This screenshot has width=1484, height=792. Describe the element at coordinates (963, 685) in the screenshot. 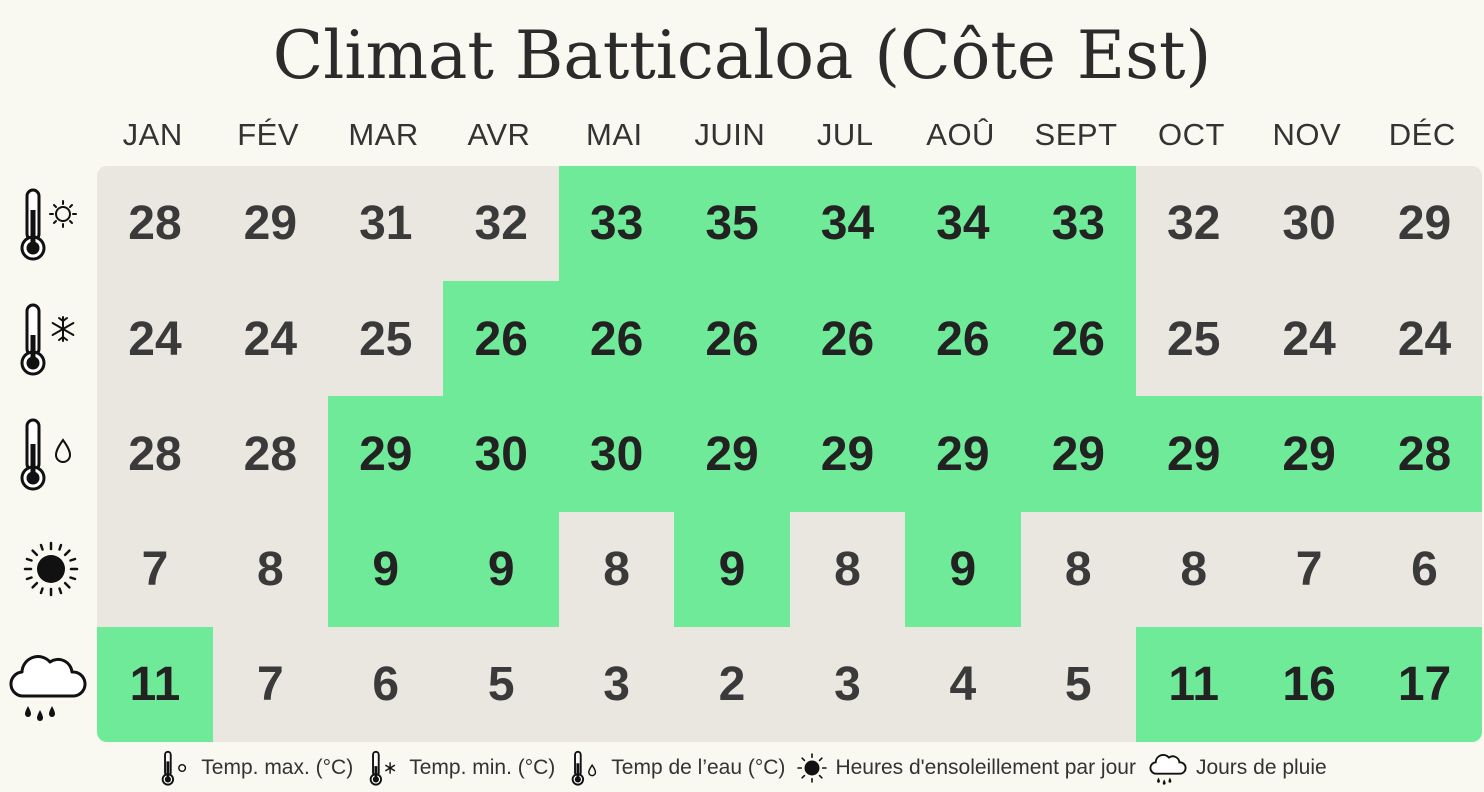

I see `data-cell: 4` at that location.